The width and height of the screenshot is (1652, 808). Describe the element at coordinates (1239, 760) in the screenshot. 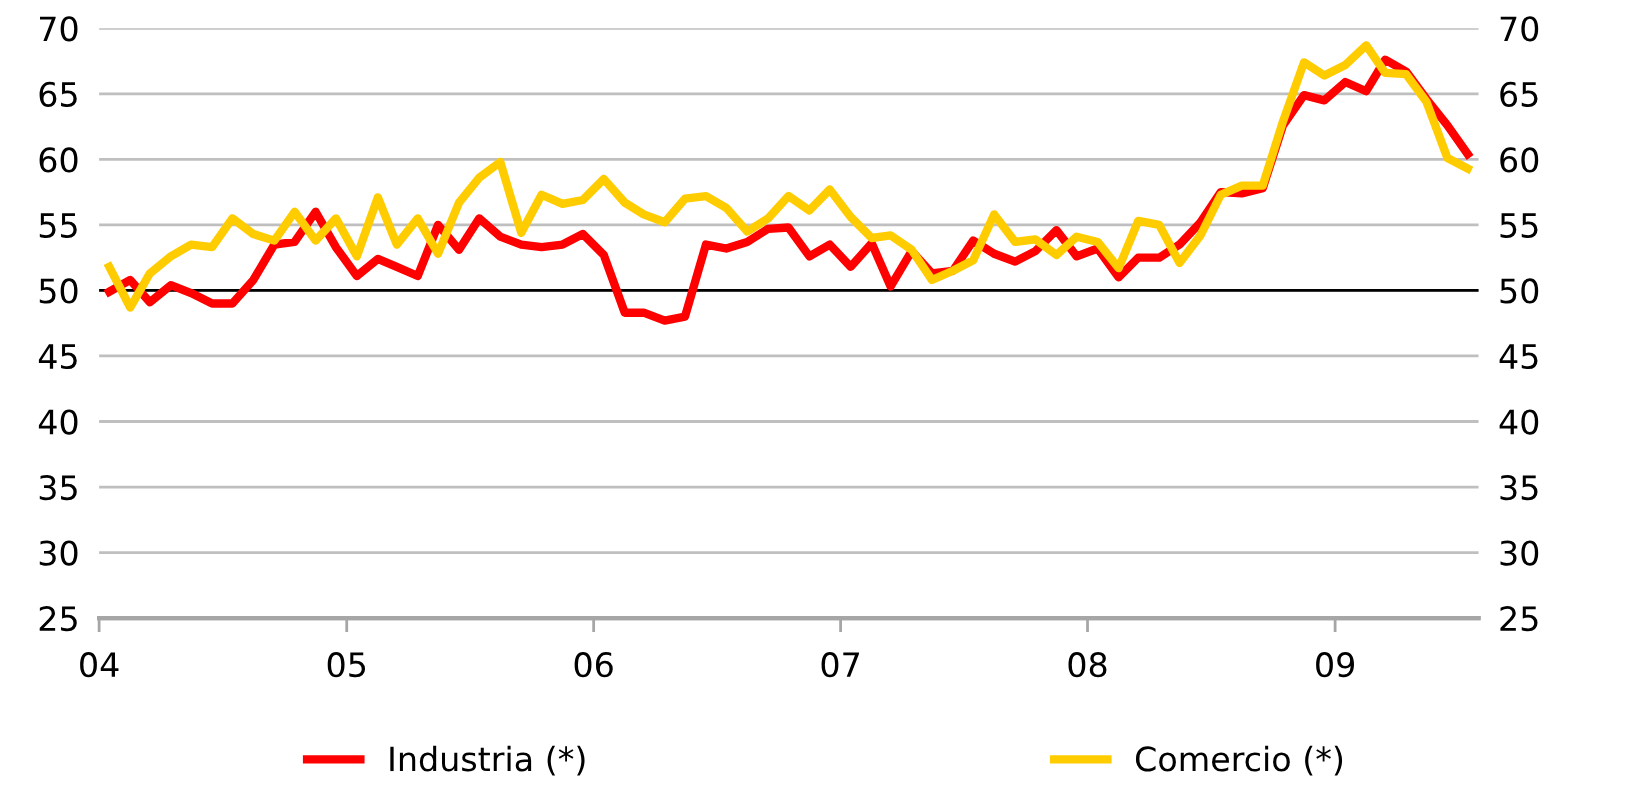

I see `legend-label: Comercio (*)` at that location.